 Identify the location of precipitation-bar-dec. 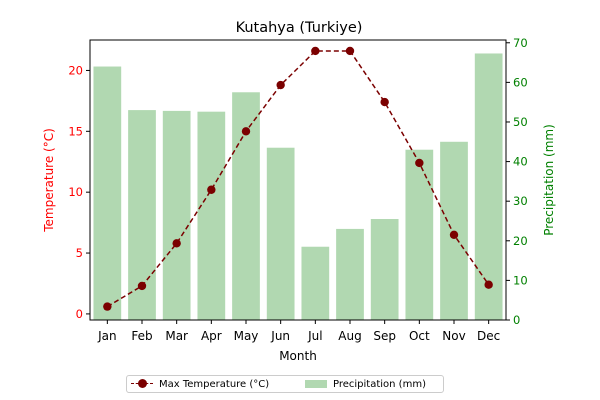
(488, 187).